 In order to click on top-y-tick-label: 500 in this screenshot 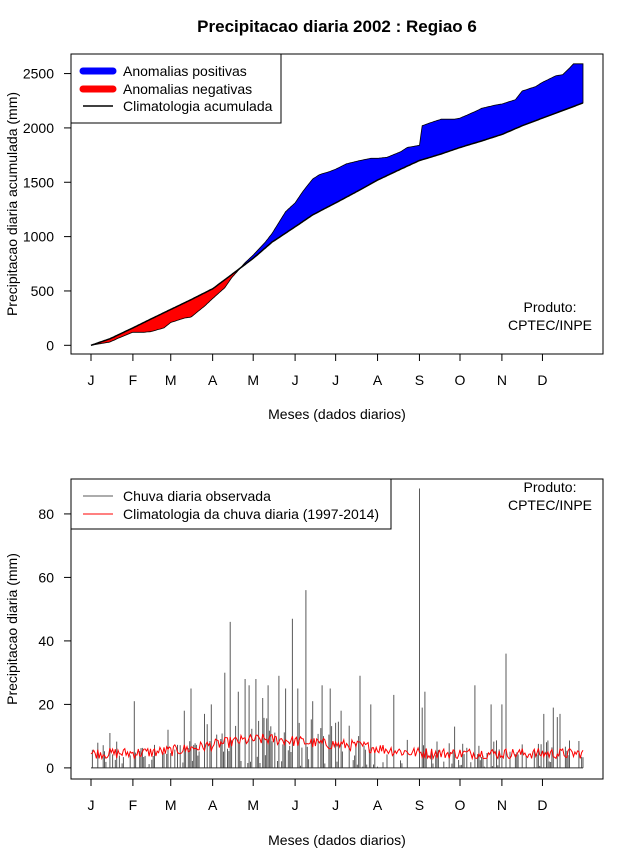, I will do `click(43, 291)`.